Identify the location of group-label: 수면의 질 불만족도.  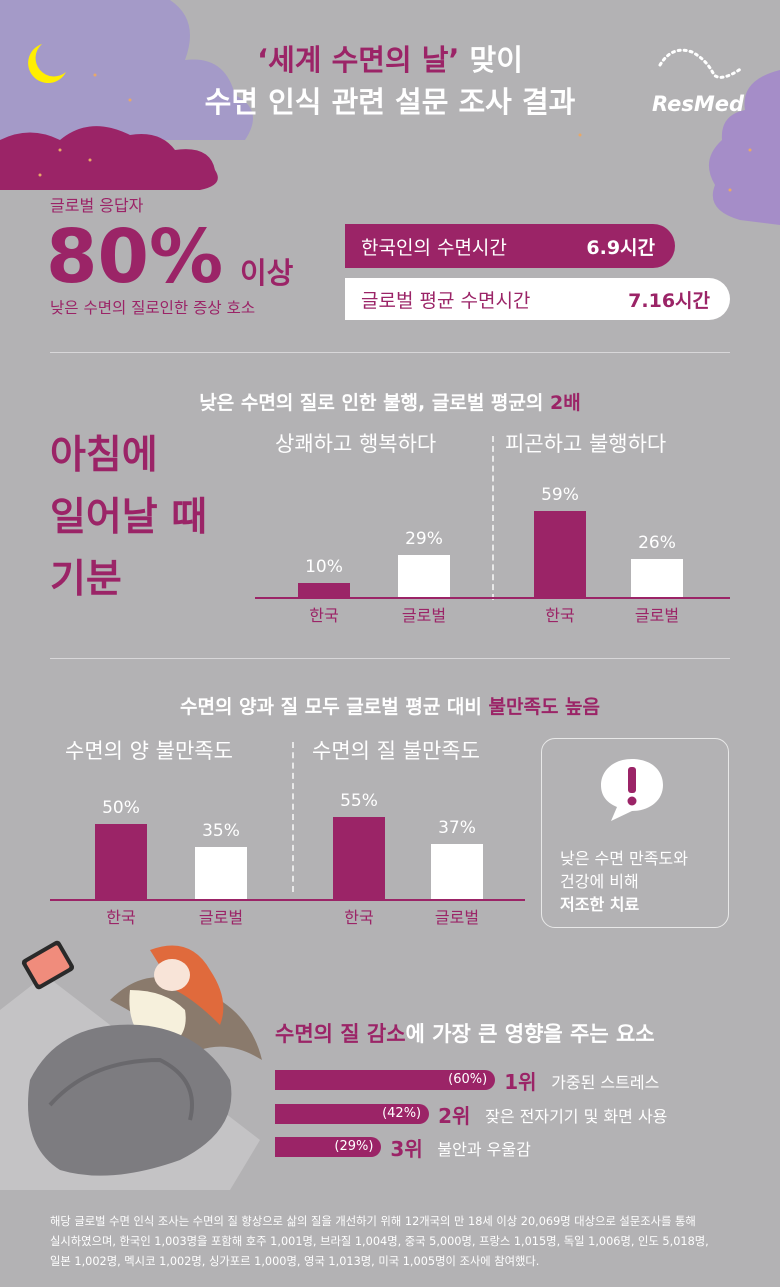
(396, 751).